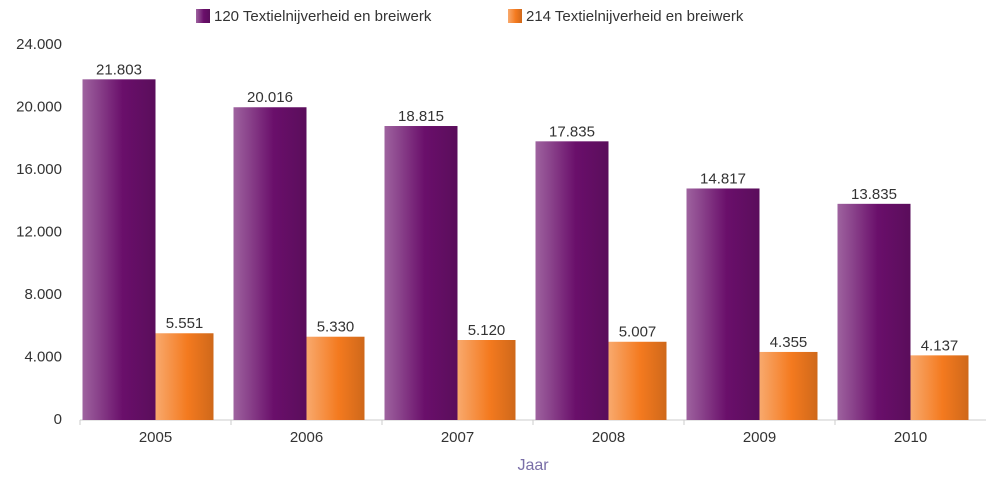 This screenshot has height=480, width=986. I want to click on data-label: 17.835, so click(572, 131).